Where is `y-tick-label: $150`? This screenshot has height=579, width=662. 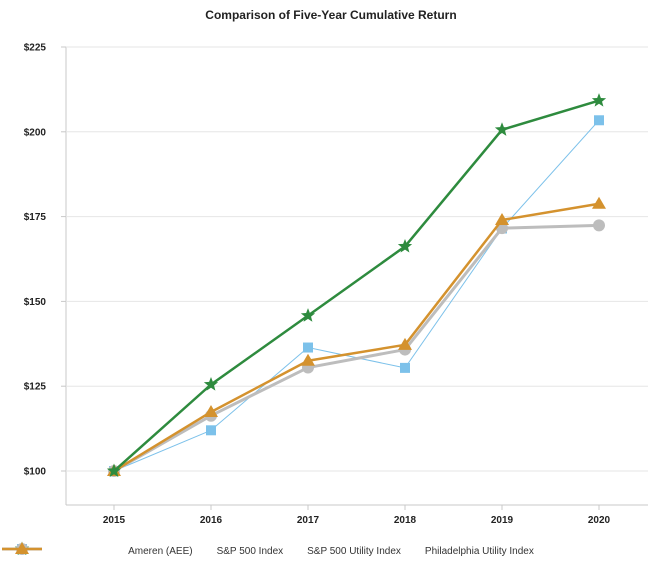 y-tick-label: $150 is located at coordinates (35, 302).